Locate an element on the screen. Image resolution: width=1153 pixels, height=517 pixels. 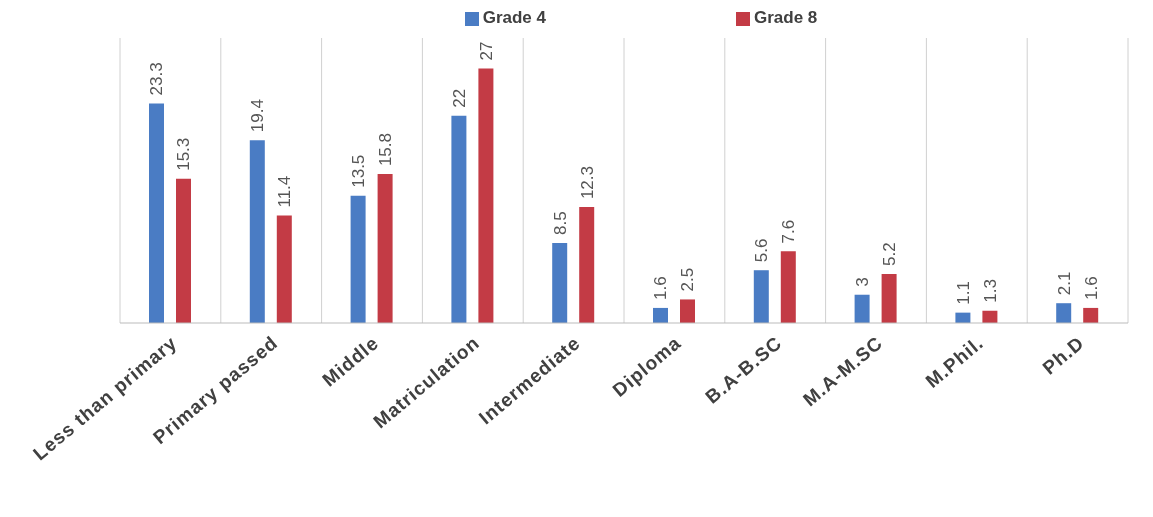
data-label: 15.8 is located at coordinates (386, 150).